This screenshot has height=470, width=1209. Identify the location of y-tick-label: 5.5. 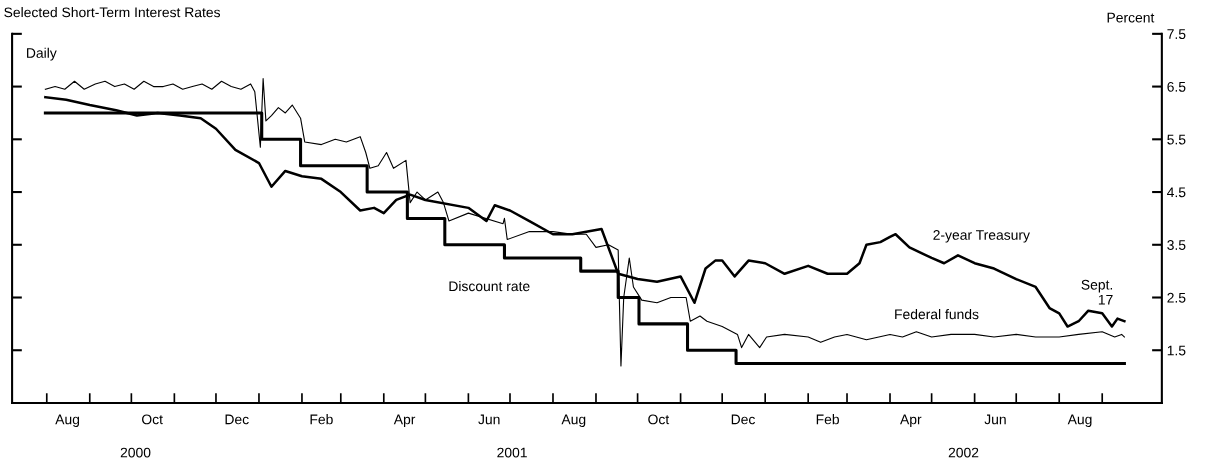
(1176, 139).